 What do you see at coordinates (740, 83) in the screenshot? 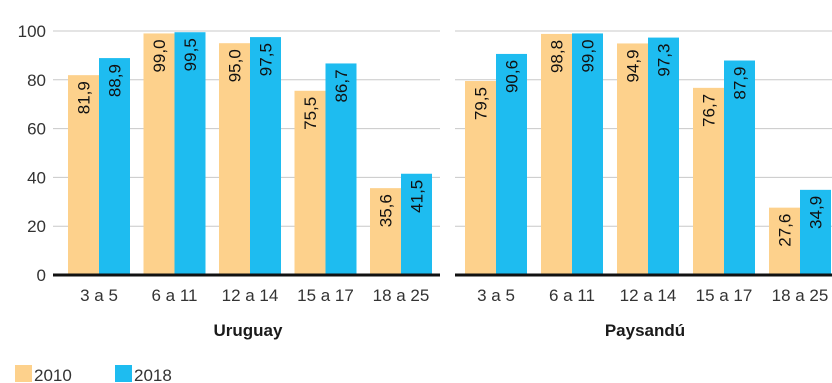
I see `value-label: 87,9` at bounding box center [740, 83].